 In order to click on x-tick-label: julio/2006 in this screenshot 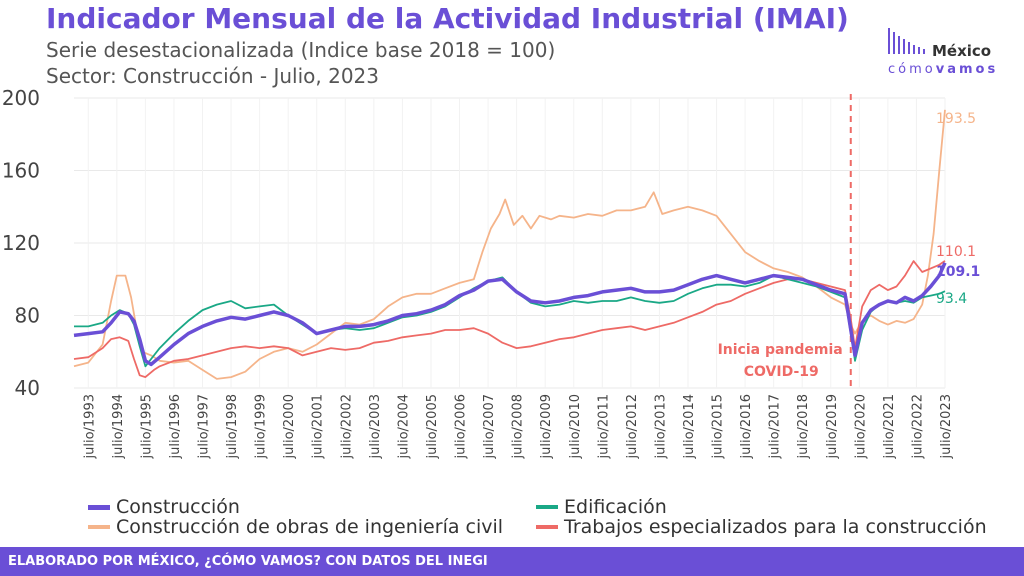, I will do `click(461, 427)`.